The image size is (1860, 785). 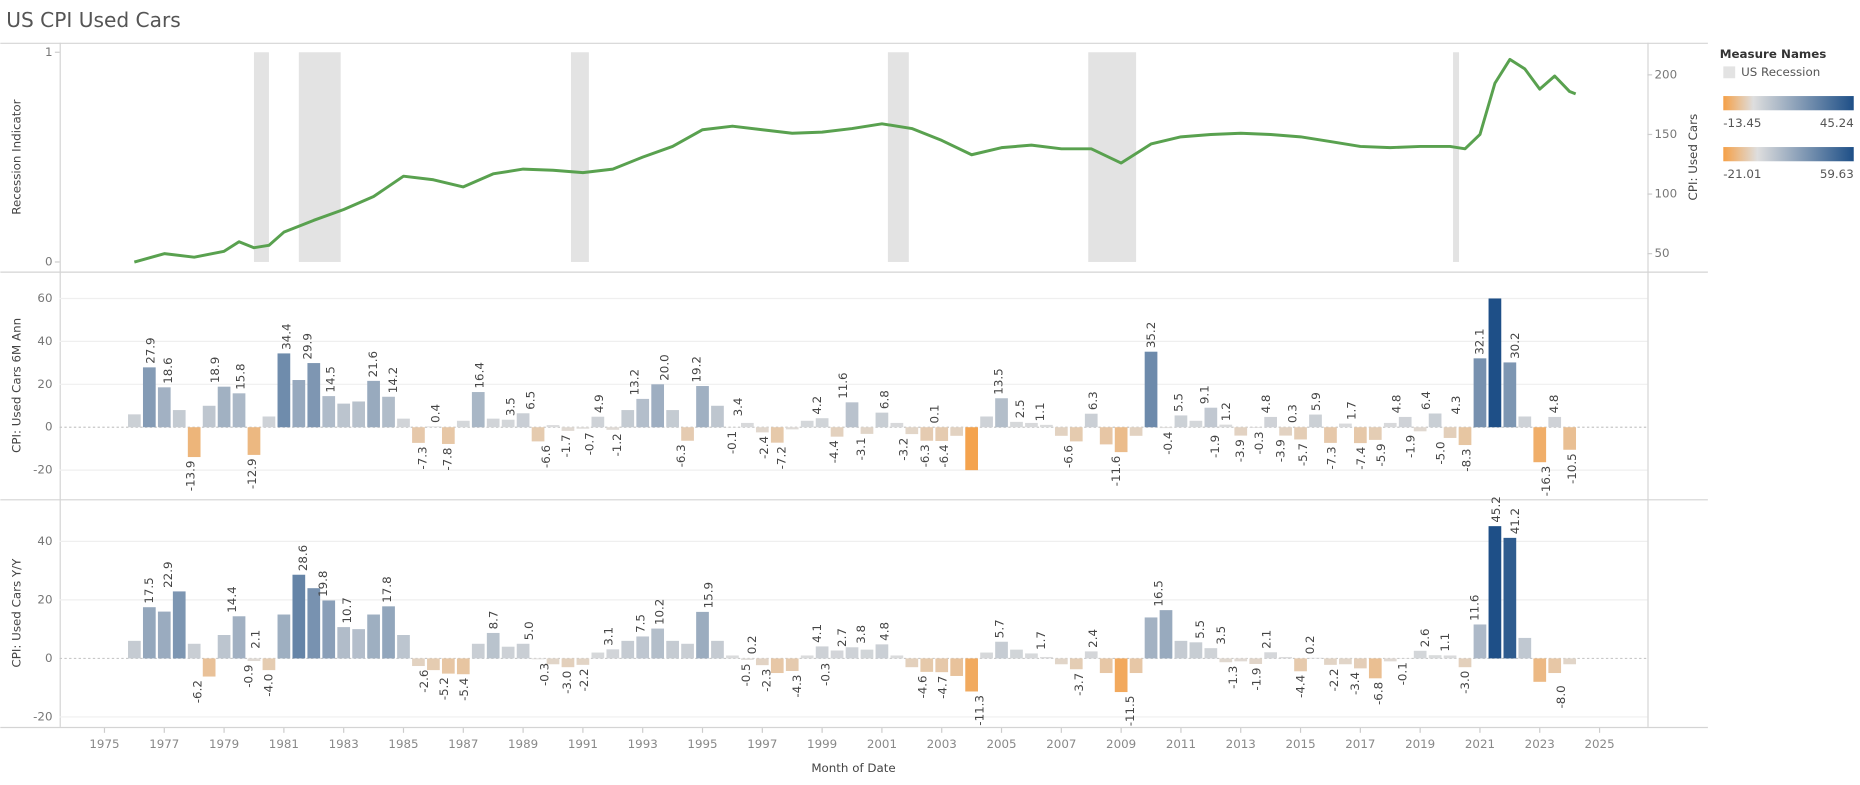 What do you see at coordinates (664, 367) in the screenshot?
I see `data-label: 20.0` at bounding box center [664, 367].